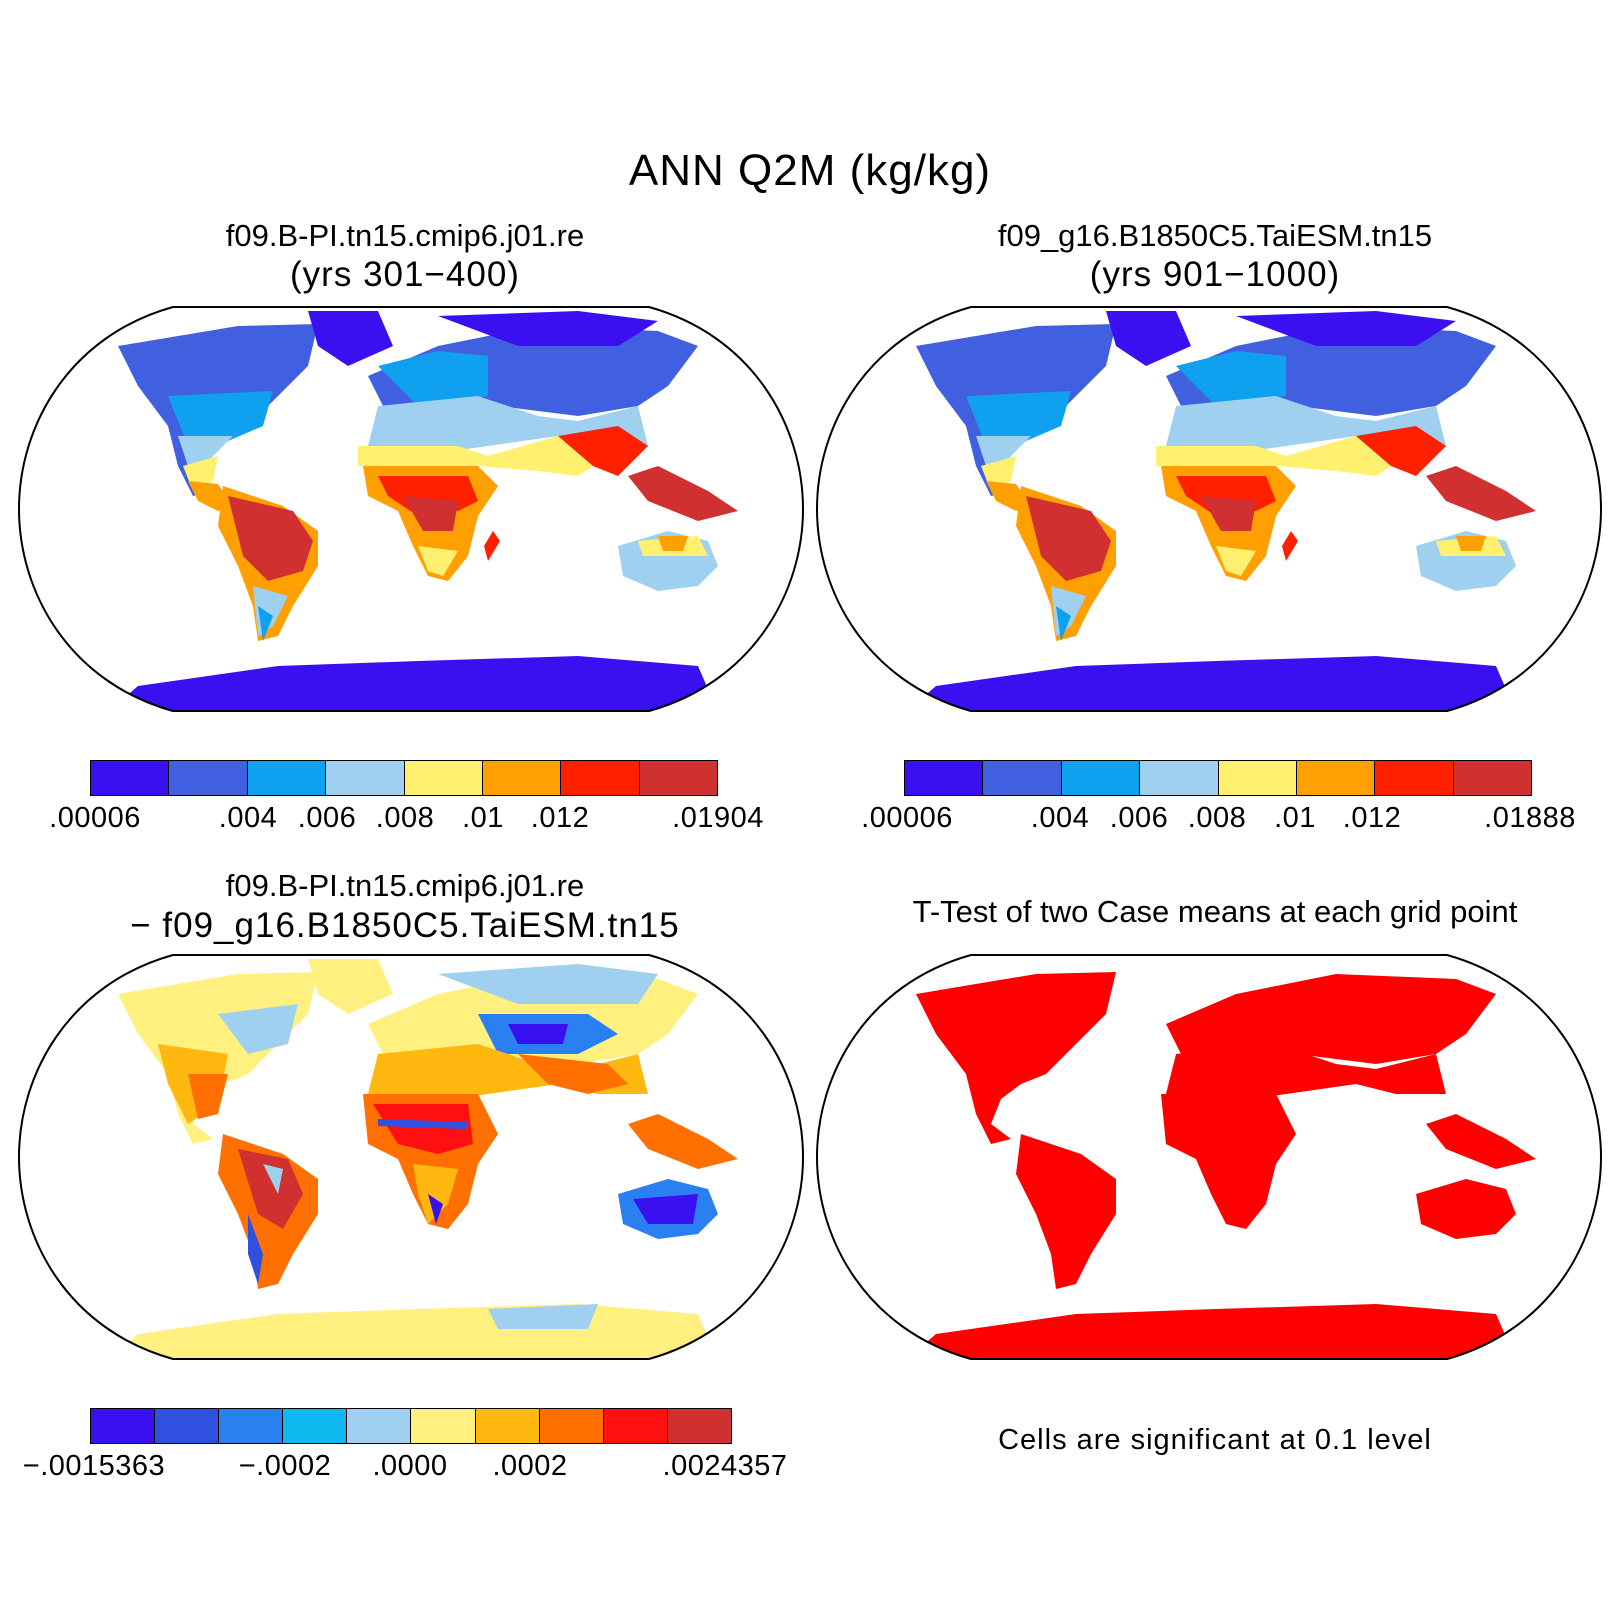 The image size is (1620, 1620). Describe the element at coordinates (1139, 818) in the screenshot. I see `case2-tick: .006` at that location.